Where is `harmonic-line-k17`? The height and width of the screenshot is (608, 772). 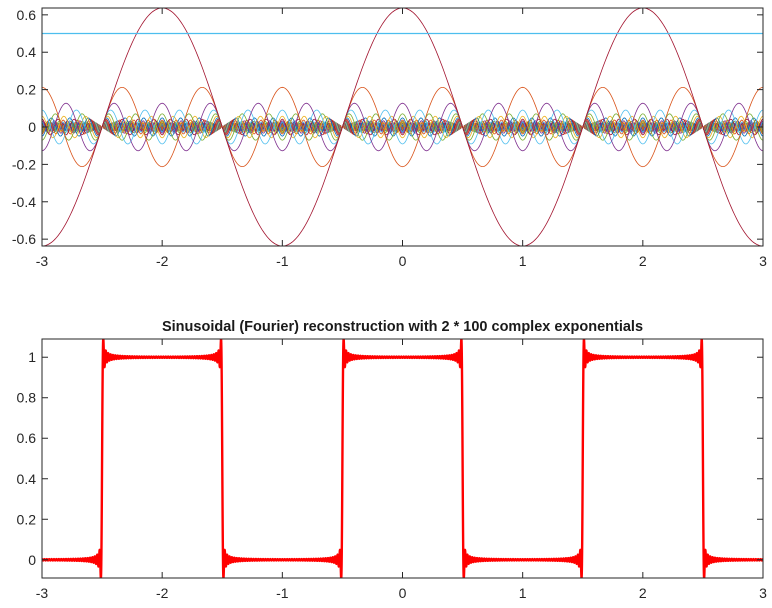 harmonic-line-k17 is located at coordinates (402, 127).